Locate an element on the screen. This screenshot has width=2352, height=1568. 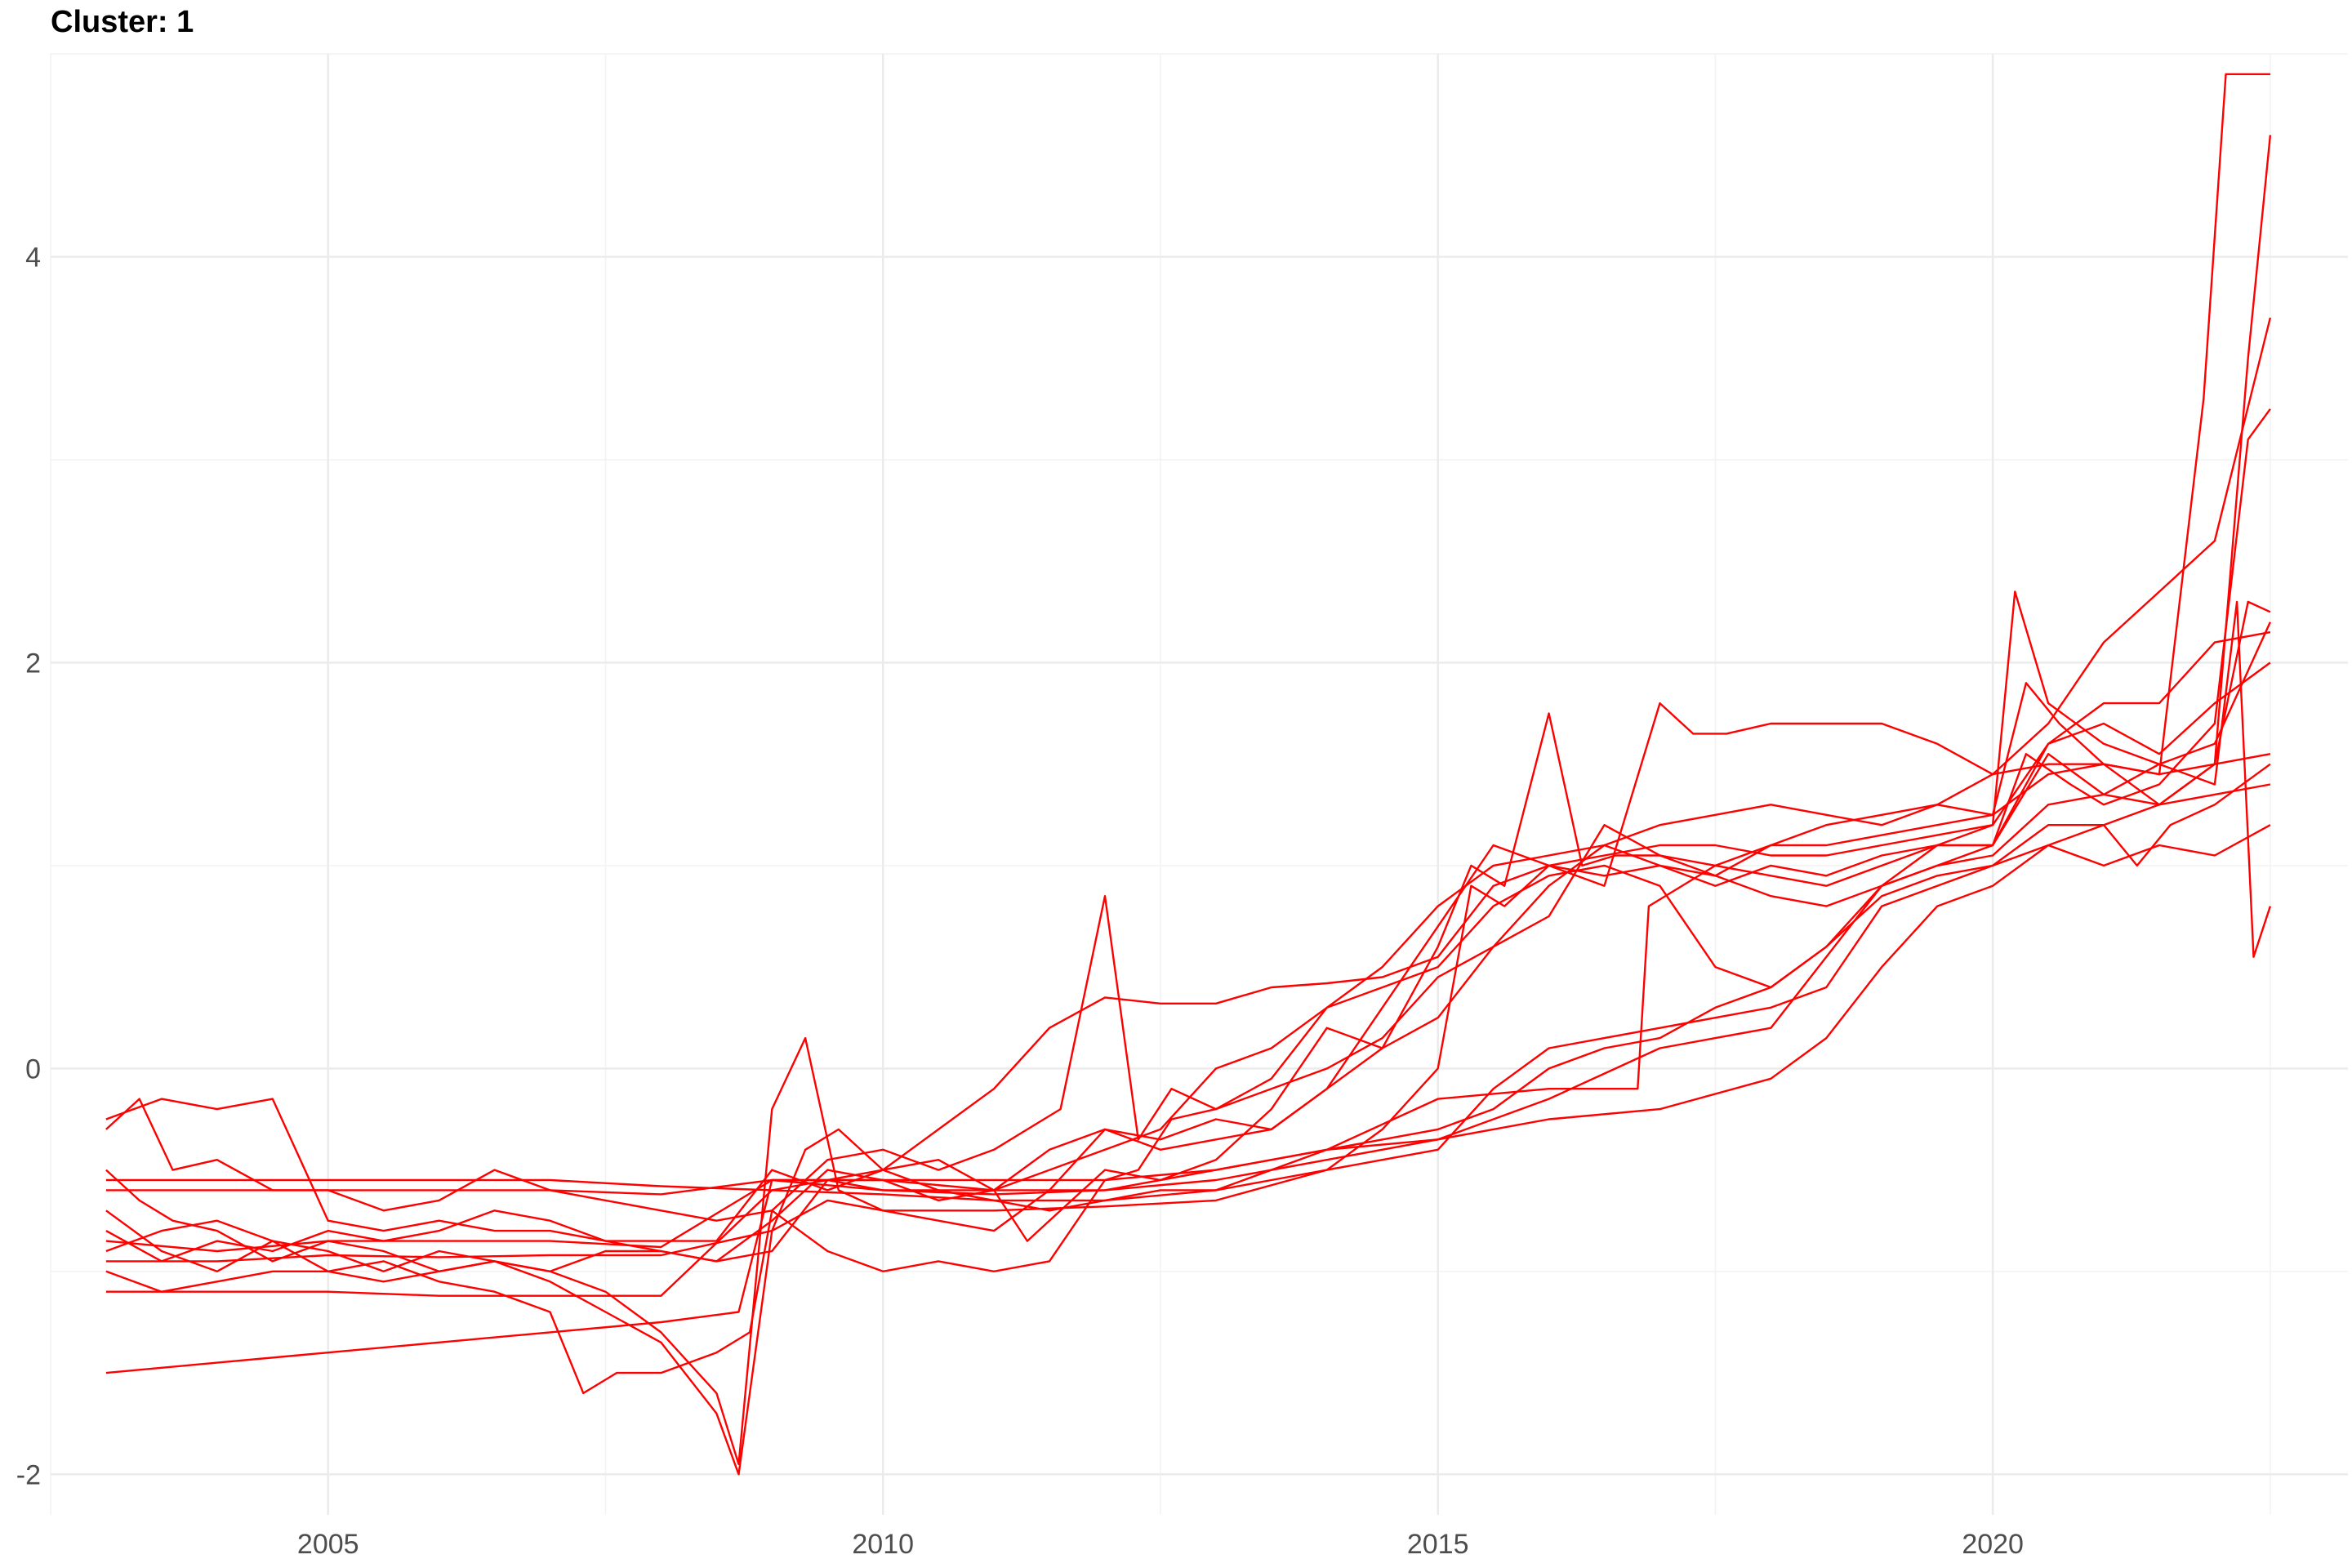
x-tick-label: 2020 is located at coordinates (1993, 1544).